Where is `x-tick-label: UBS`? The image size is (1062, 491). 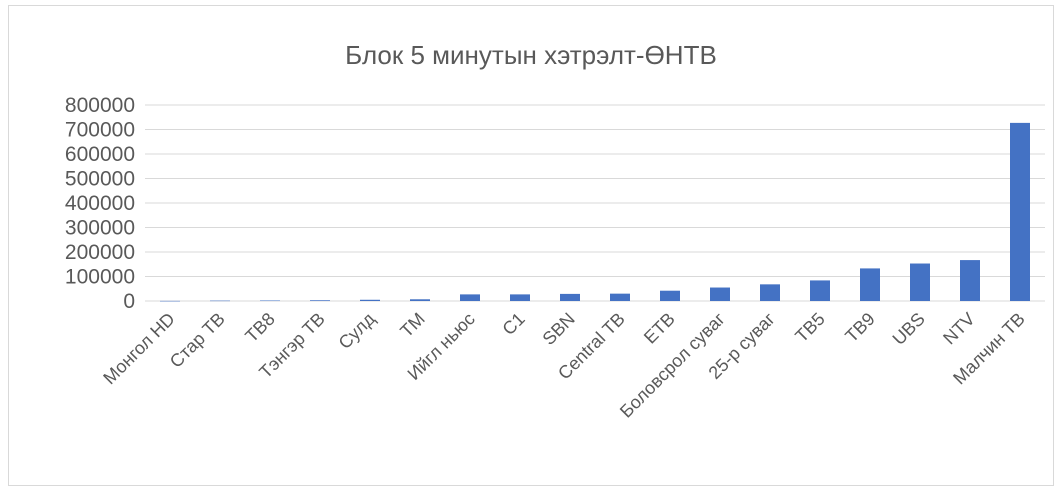
x-tick-label: UBS is located at coordinates (909, 329).